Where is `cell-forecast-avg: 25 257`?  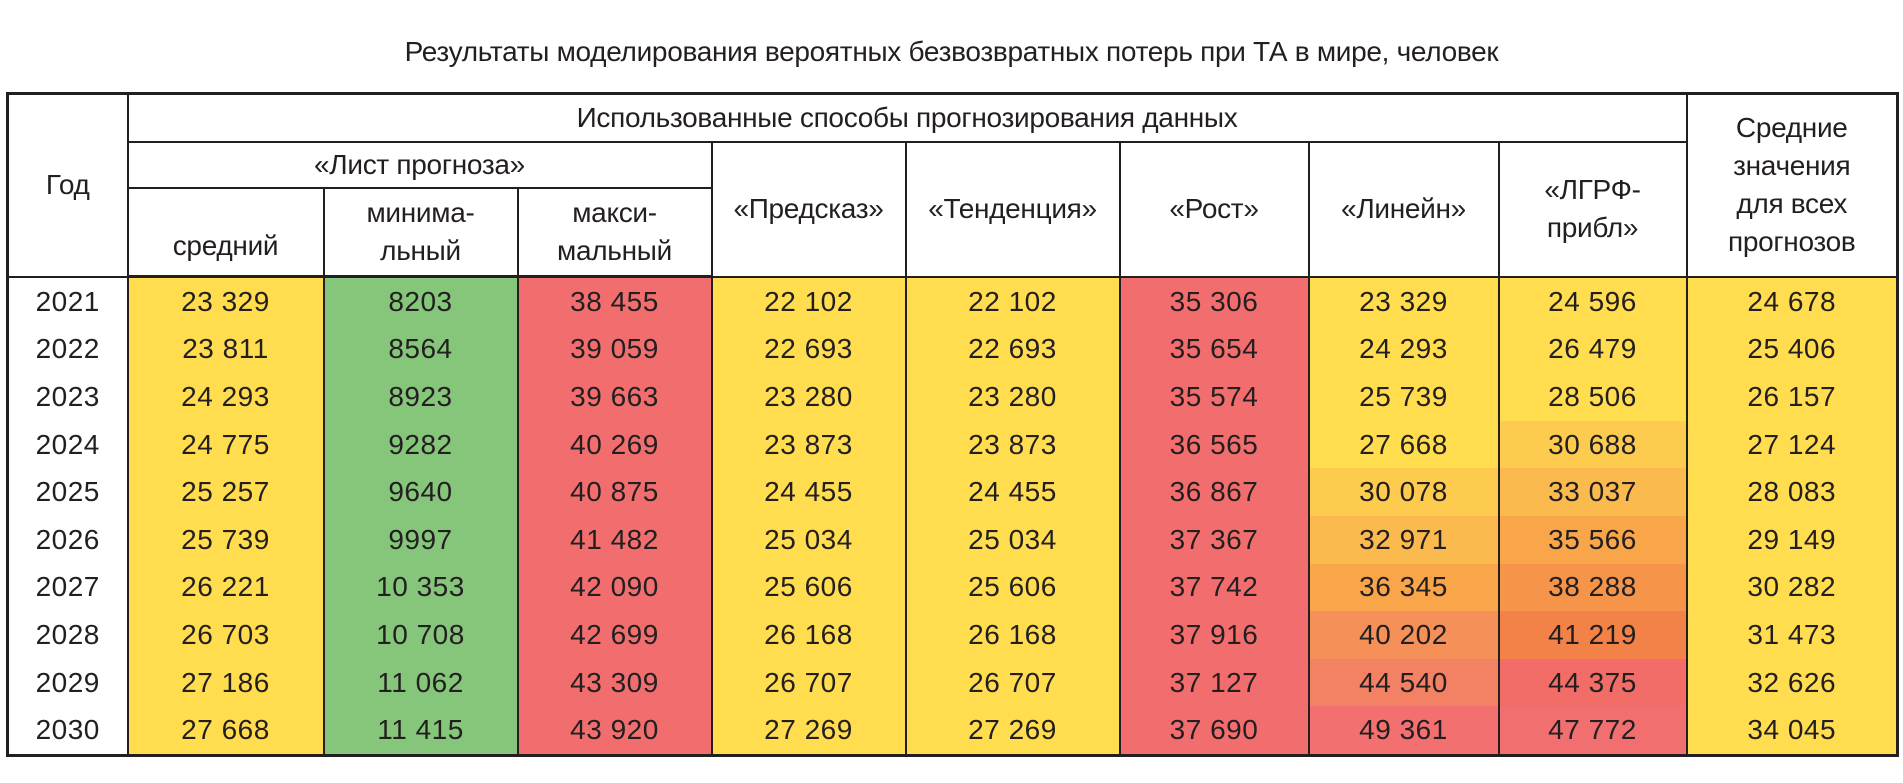 cell-forecast-avg: 25 257 is located at coordinates (225, 492).